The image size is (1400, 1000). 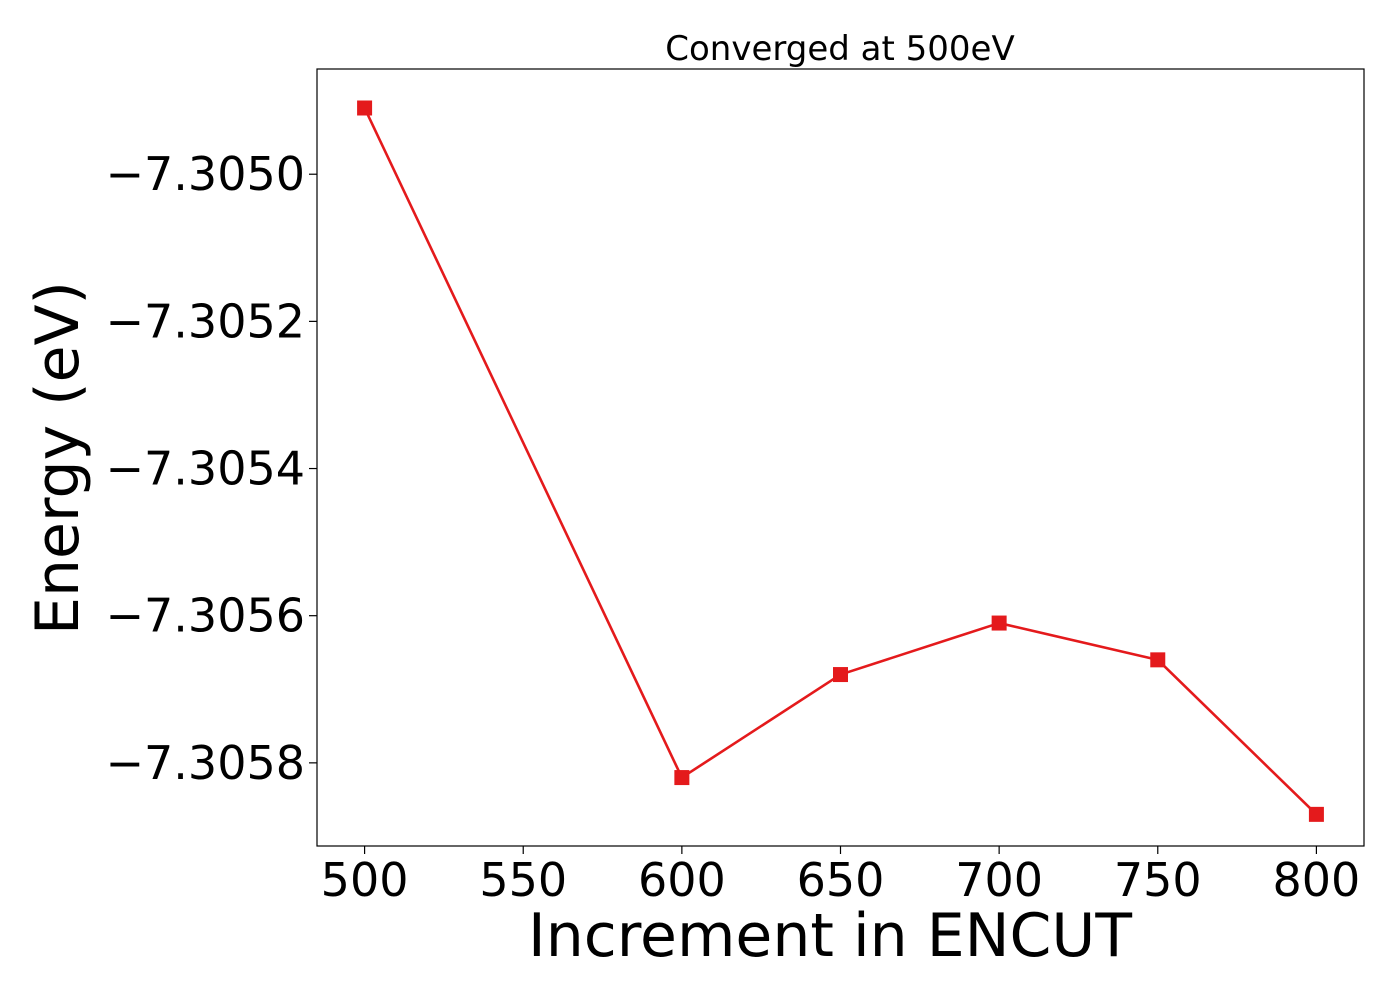 What do you see at coordinates (523, 880) in the screenshot?
I see `x-tick-label: 550` at bounding box center [523, 880].